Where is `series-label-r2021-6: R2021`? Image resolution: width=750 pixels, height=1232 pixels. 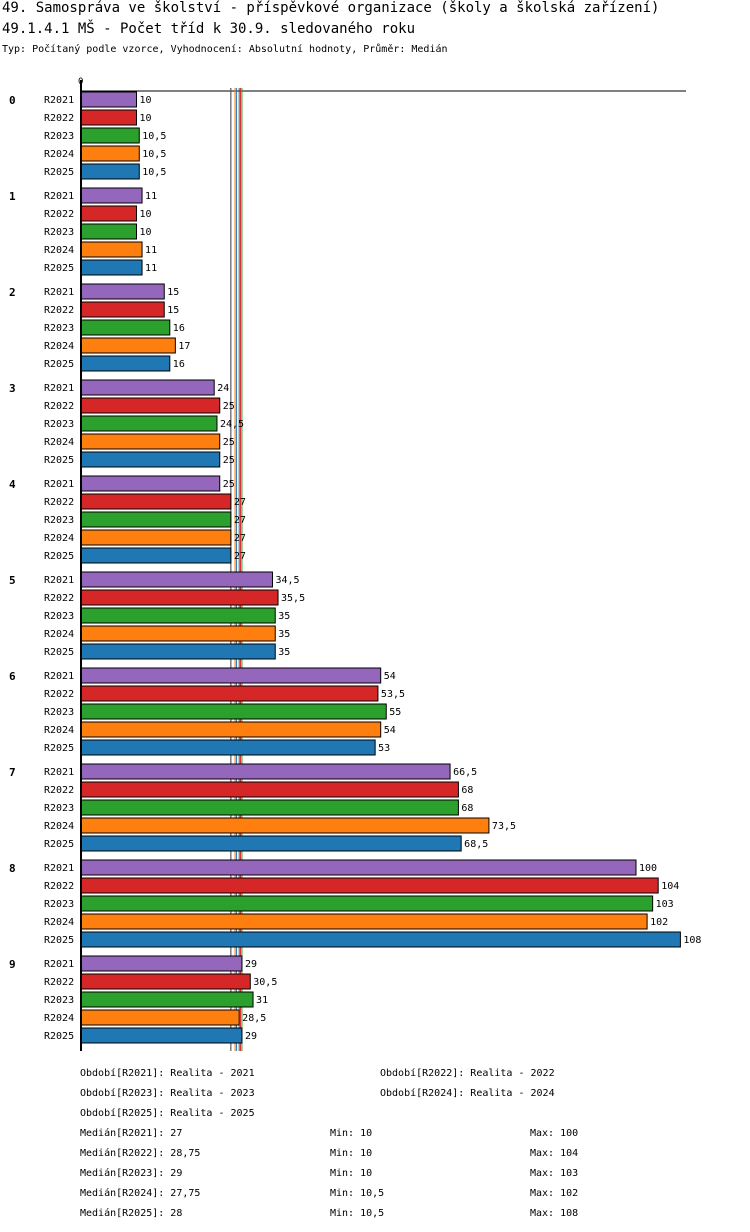
series-label-r2021-6: R2021 is located at coordinates (59, 676).